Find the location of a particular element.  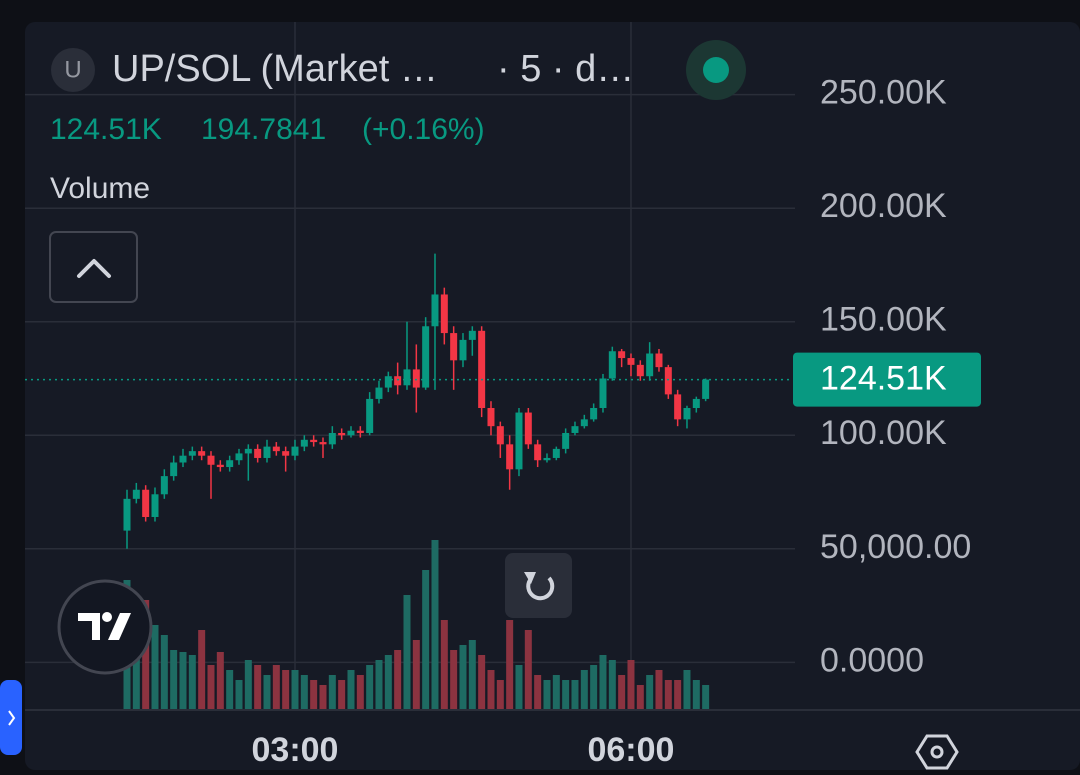

symbol-icon-letter: U is located at coordinates (72, 69).